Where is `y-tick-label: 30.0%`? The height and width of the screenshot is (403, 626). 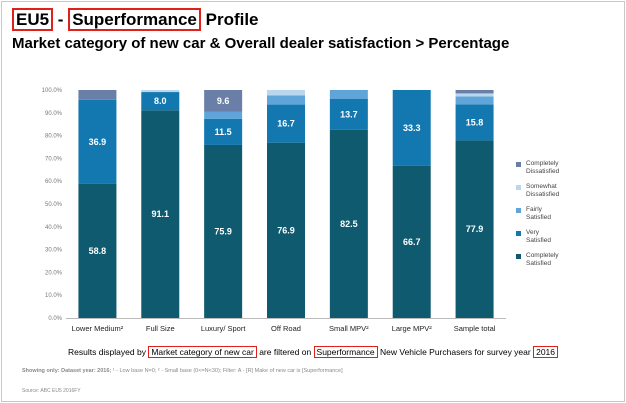 y-tick-label: 30.0% is located at coordinates (54, 251).